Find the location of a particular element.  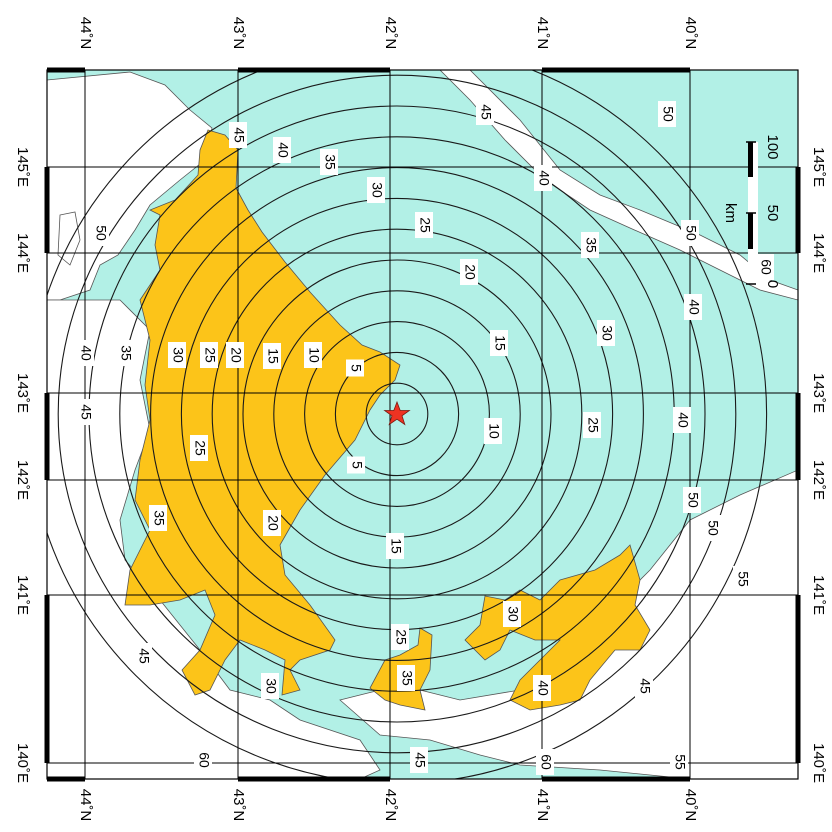

contour-label-text: 60 is located at coordinates (204, 760).